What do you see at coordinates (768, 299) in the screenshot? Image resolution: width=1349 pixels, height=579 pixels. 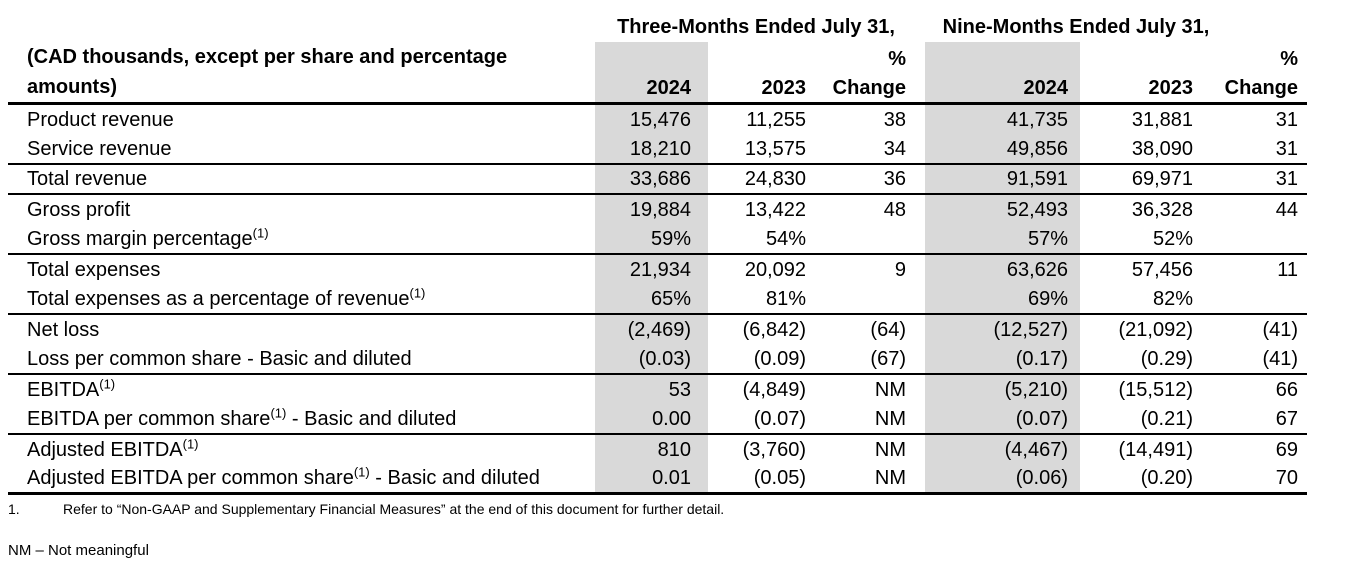 I see `cell-3m-2023: 81%` at bounding box center [768, 299].